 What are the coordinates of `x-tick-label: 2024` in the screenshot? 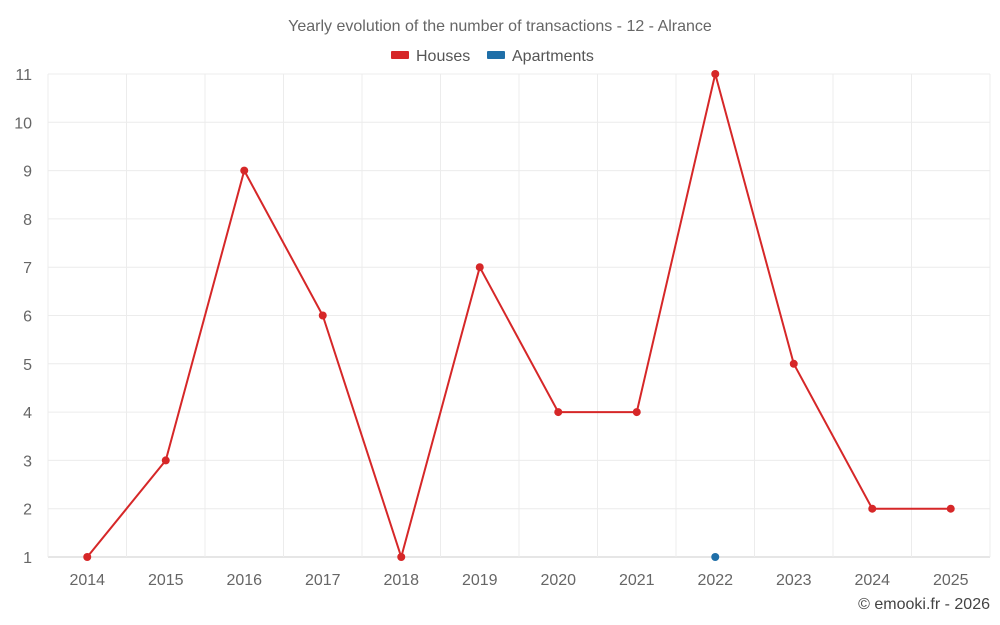 It's located at (872, 580).